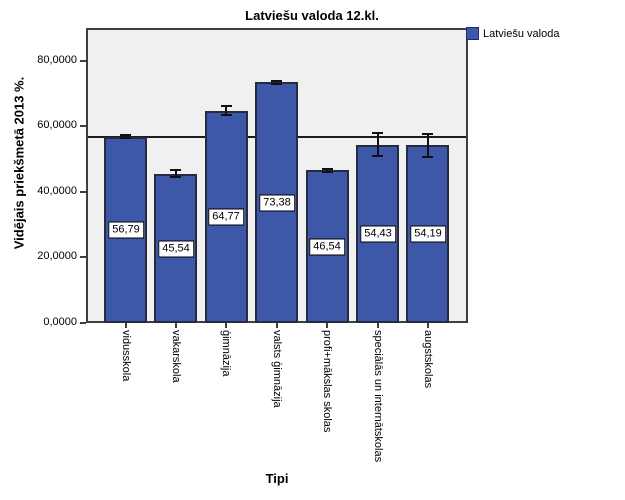 The image size is (625, 500). Describe the element at coordinates (60, 322) in the screenshot. I see `y-tick-label: 0,0000` at that location.